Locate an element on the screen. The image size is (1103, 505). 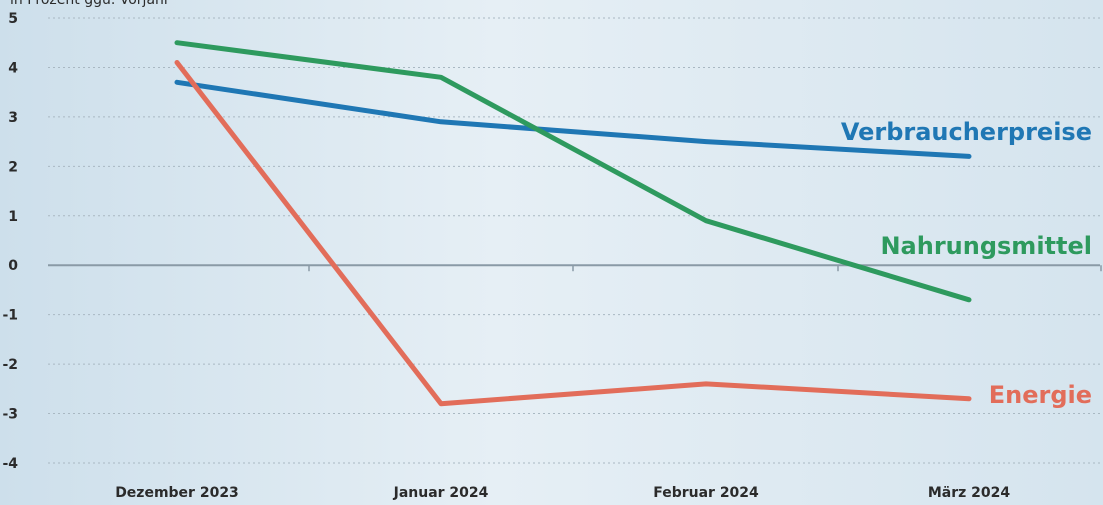
y-tick-label: -3 is located at coordinates (10, 415).